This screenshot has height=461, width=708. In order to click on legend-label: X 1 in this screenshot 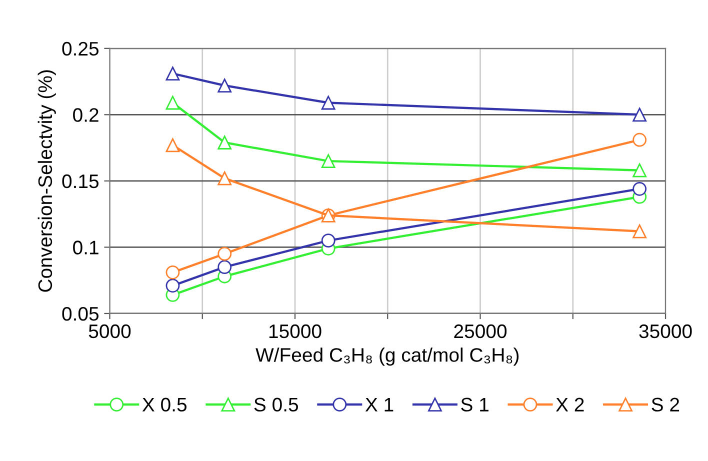, I will do `click(379, 405)`.